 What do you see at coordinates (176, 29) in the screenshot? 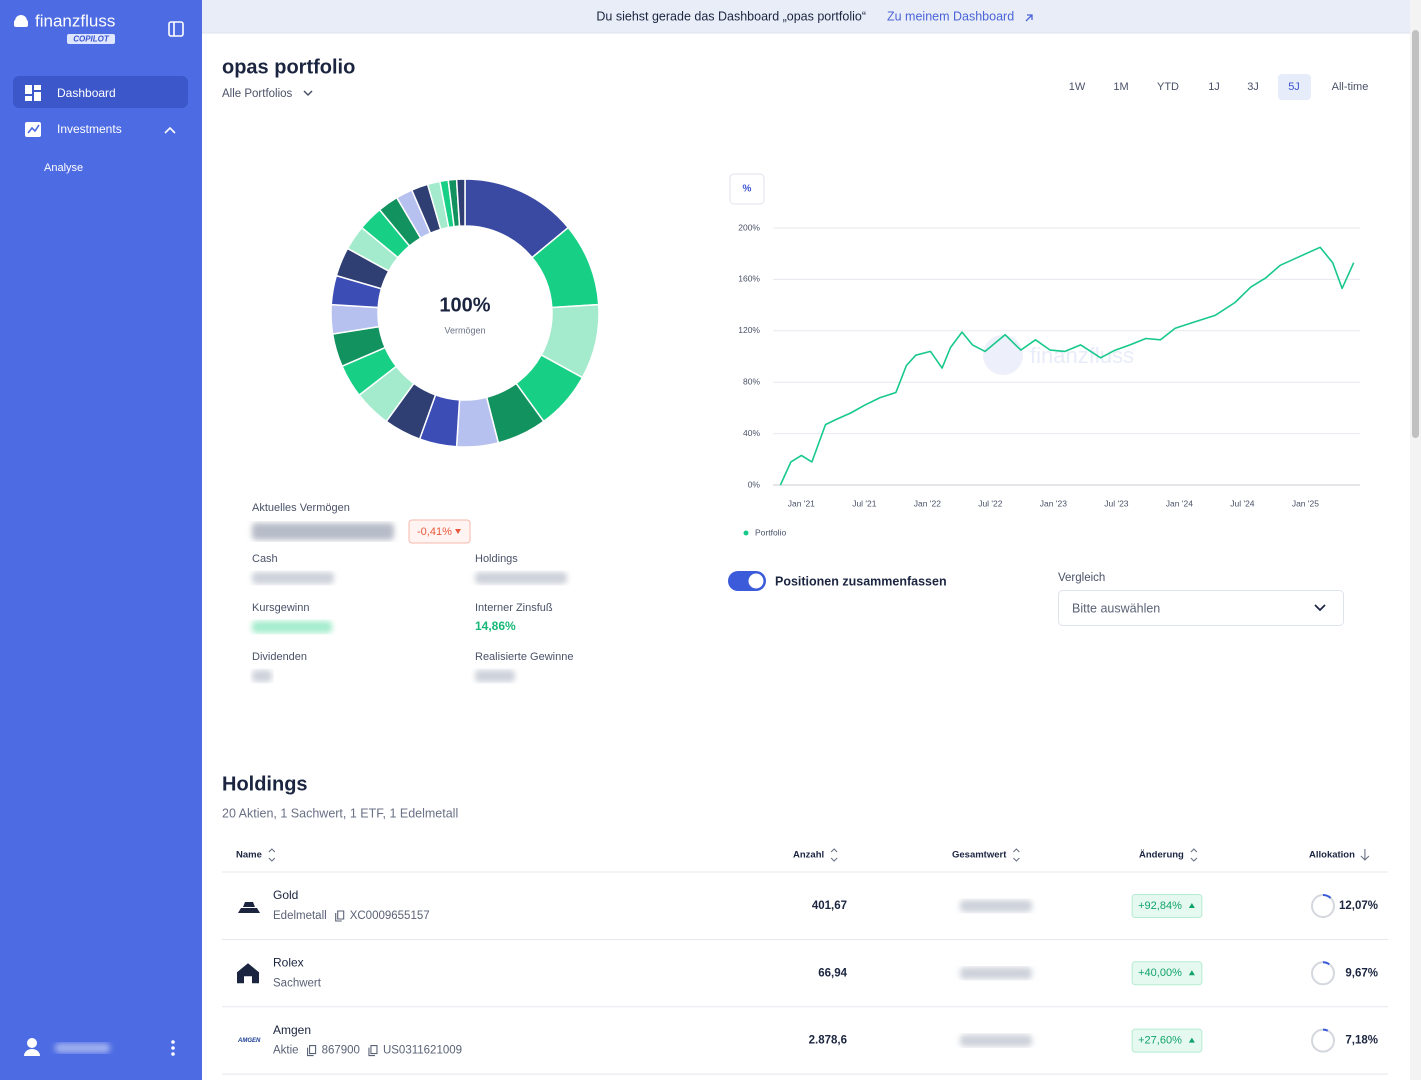
I see `sidebar-toggle` at bounding box center [176, 29].